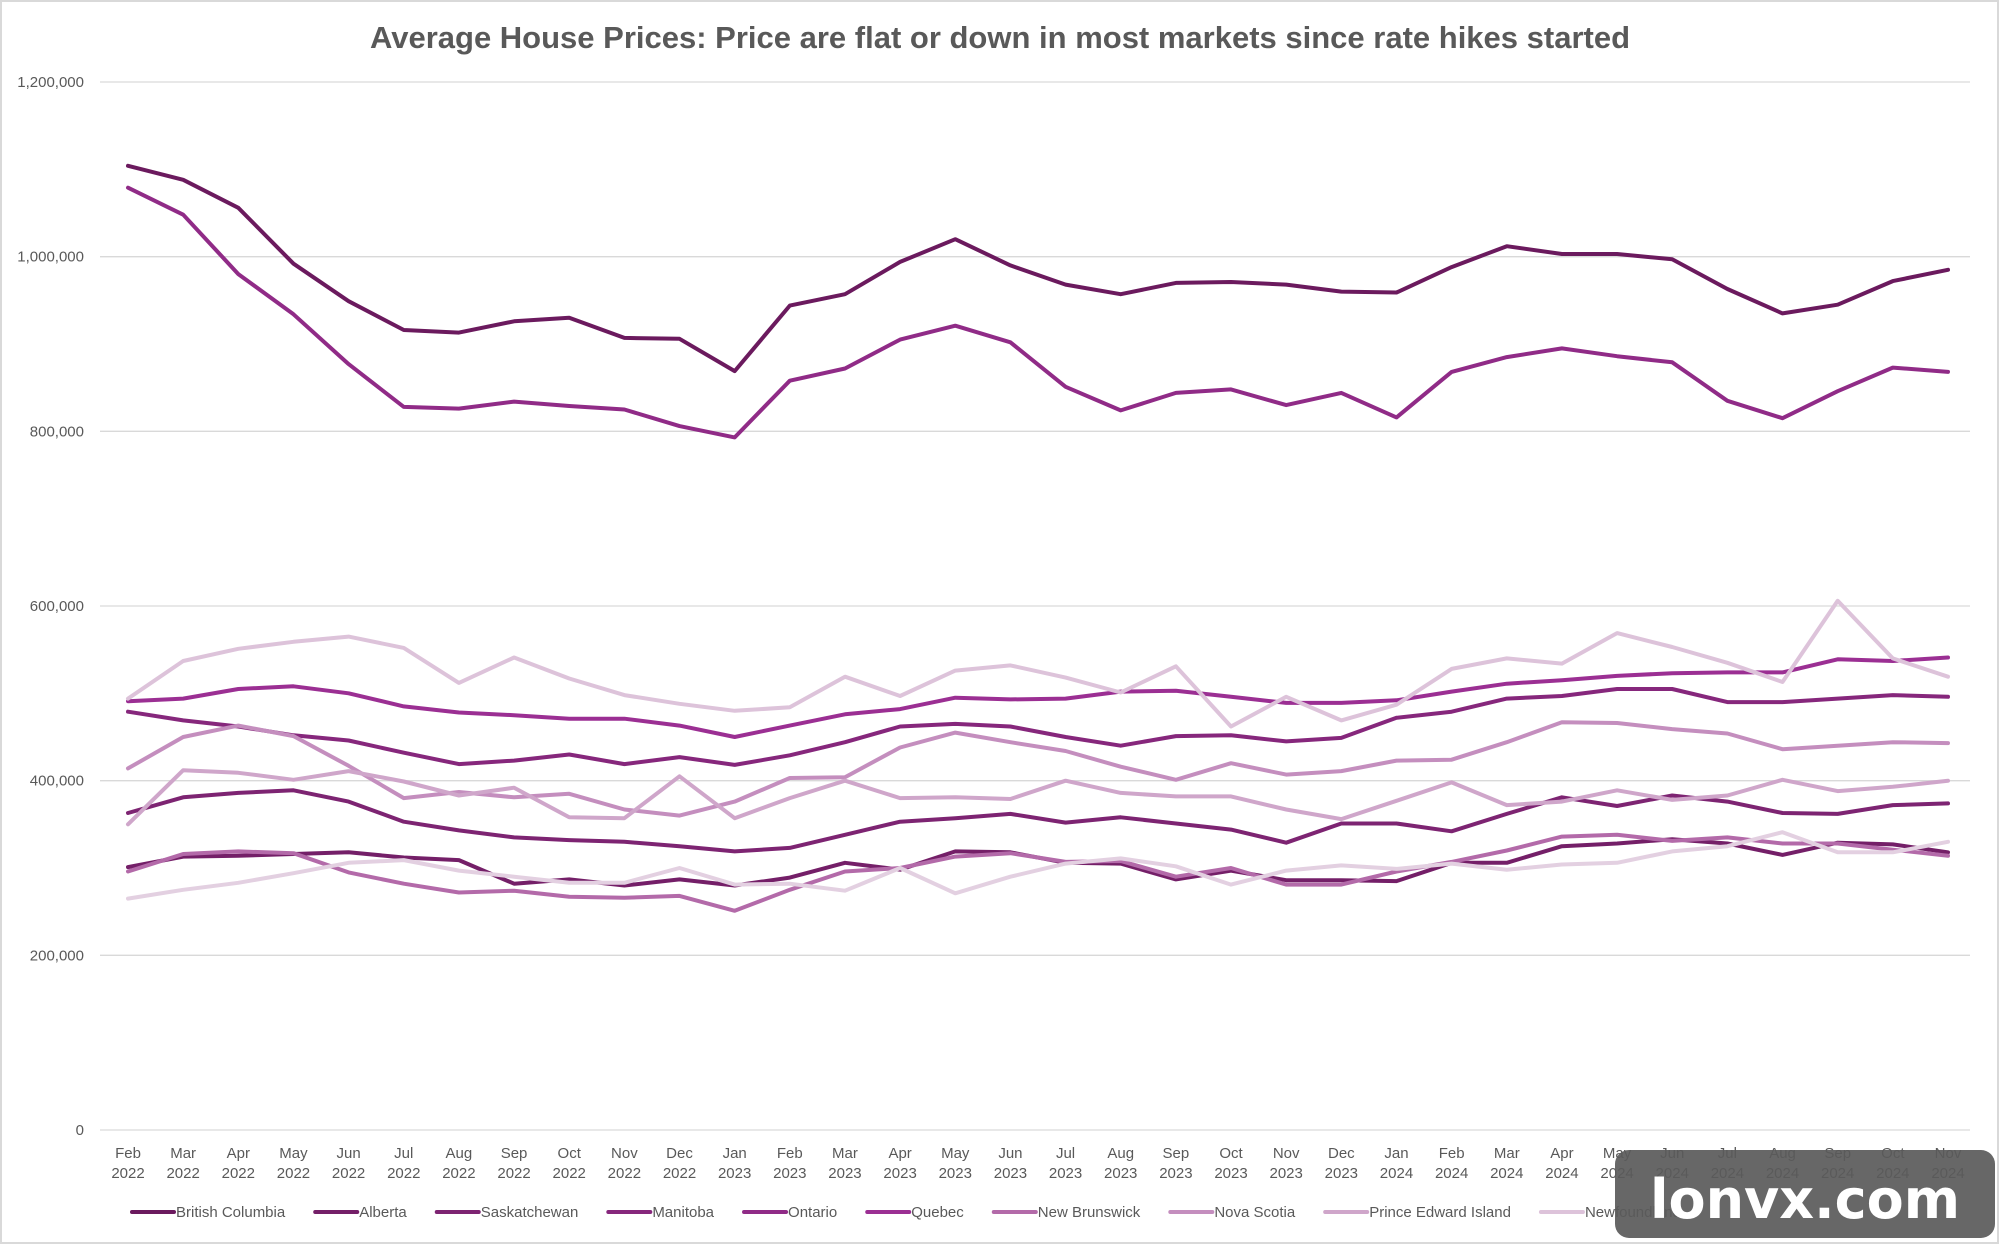 The width and height of the screenshot is (1999, 1244). I want to click on x-tick-label: Jun 2022, so click(348, 1163).